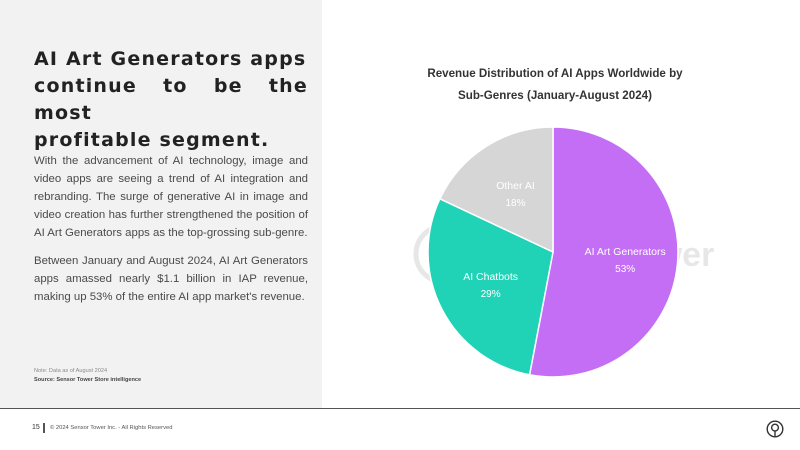  Describe the element at coordinates (490, 277) in the screenshot. I see `pie-label-ai-chatbots: AI Chatbots` at that location.